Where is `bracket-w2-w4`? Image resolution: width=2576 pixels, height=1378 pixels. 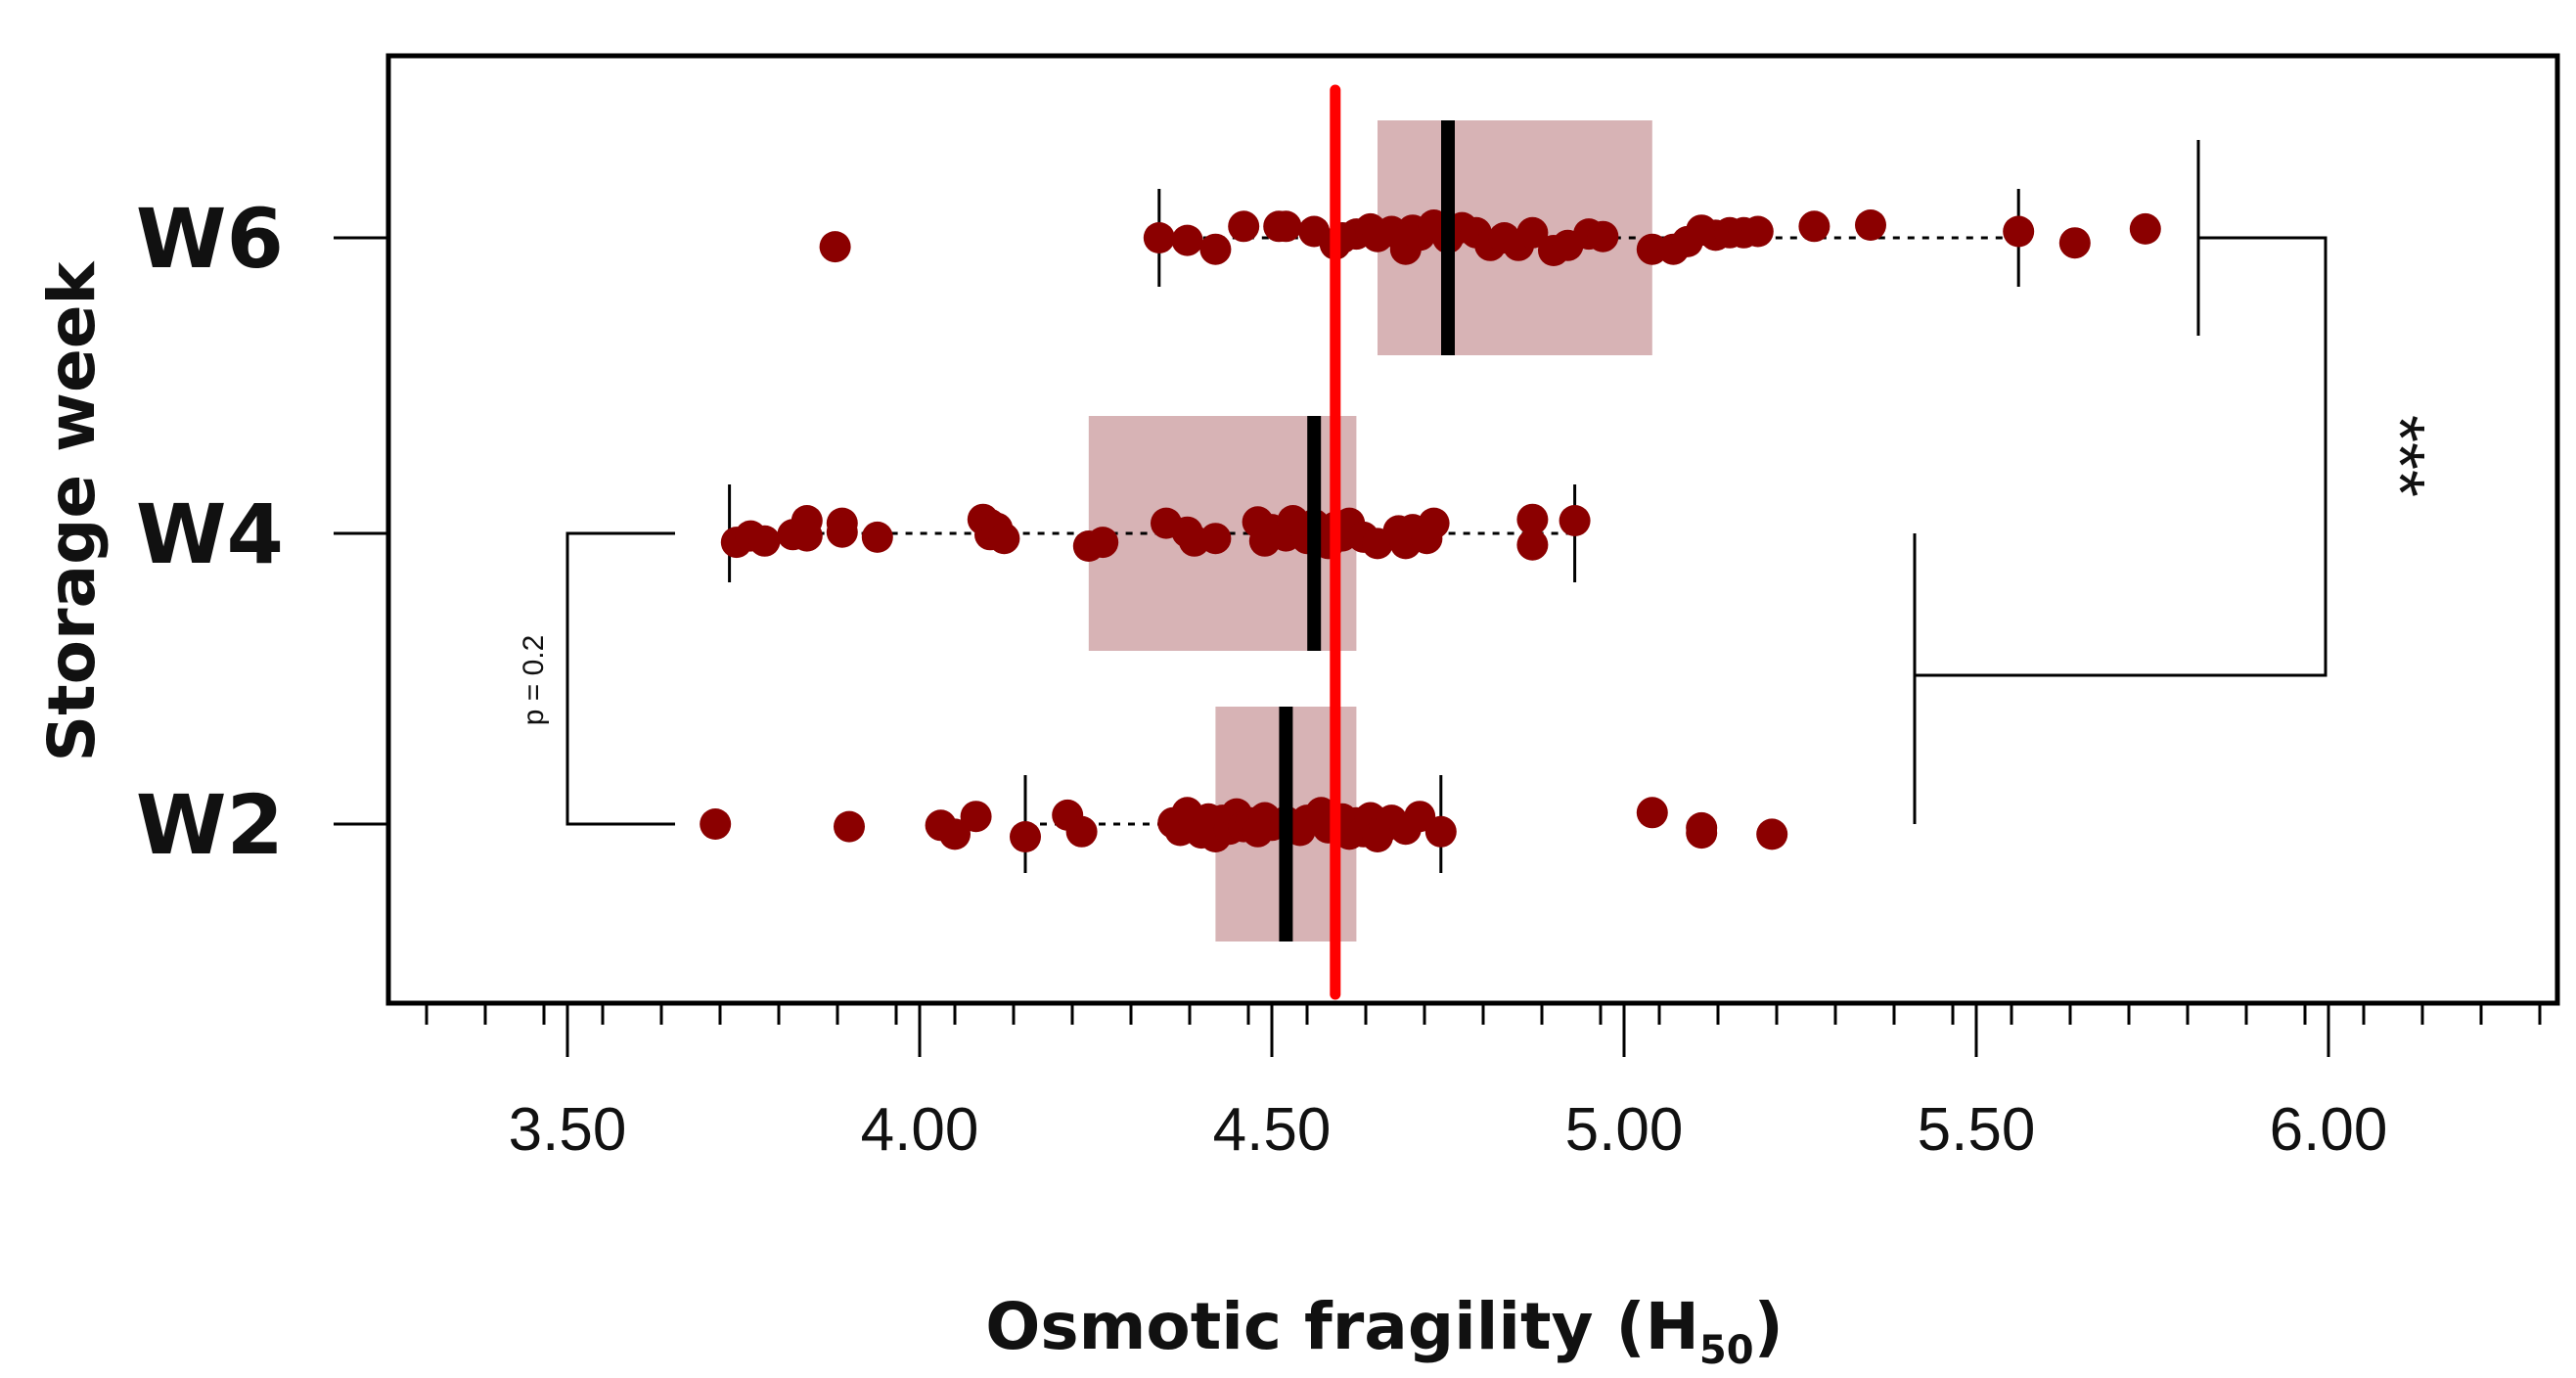 bracket-w2-w4 is located at coordinates (620, 678).